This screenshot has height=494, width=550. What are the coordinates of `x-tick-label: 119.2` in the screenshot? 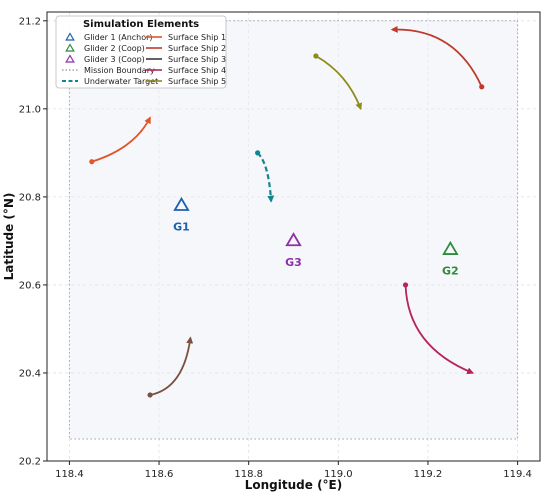 It's located at (428, 474).